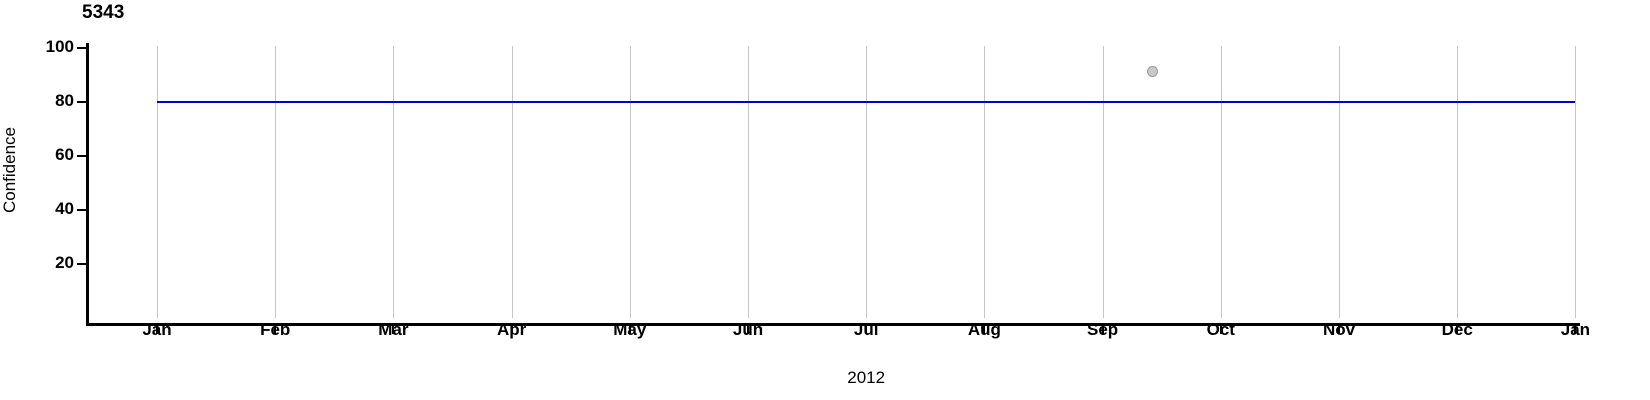 This screenshot has width=1650, height=400. What do you see at coordinates (1153, 72) in the screenshot?
I see `data-point` at bounding box center [1153, 72].